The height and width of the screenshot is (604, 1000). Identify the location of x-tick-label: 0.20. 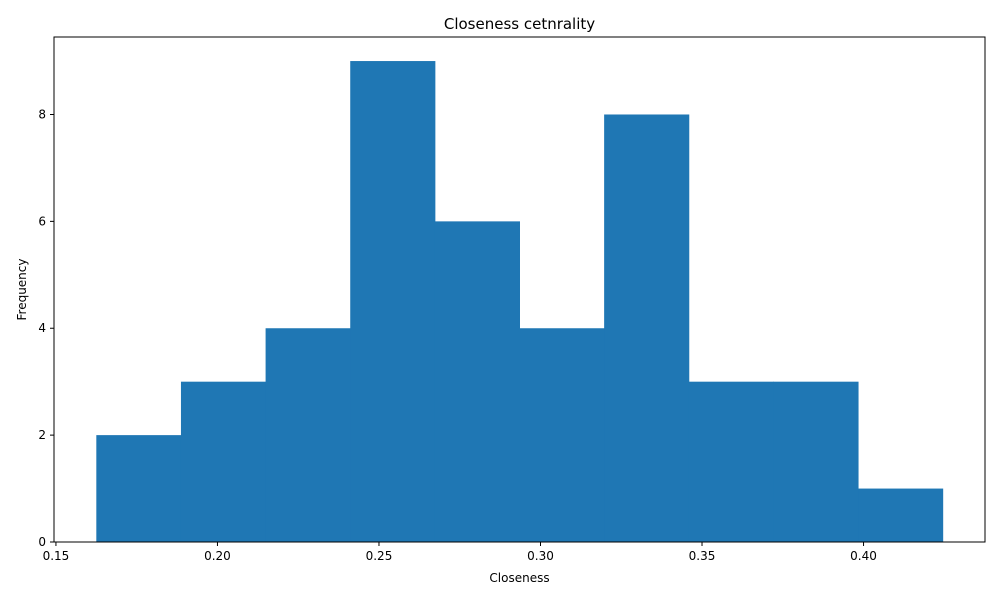
(217, 556).